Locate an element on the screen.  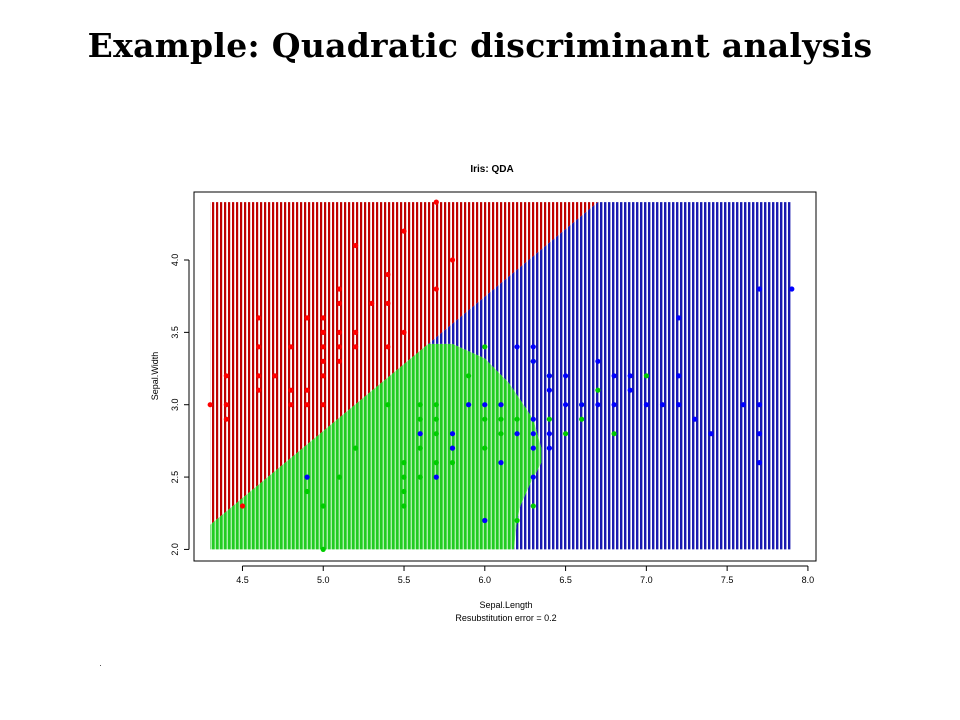
y-tick-label: 2.5 is located at coordinates (175, 477).